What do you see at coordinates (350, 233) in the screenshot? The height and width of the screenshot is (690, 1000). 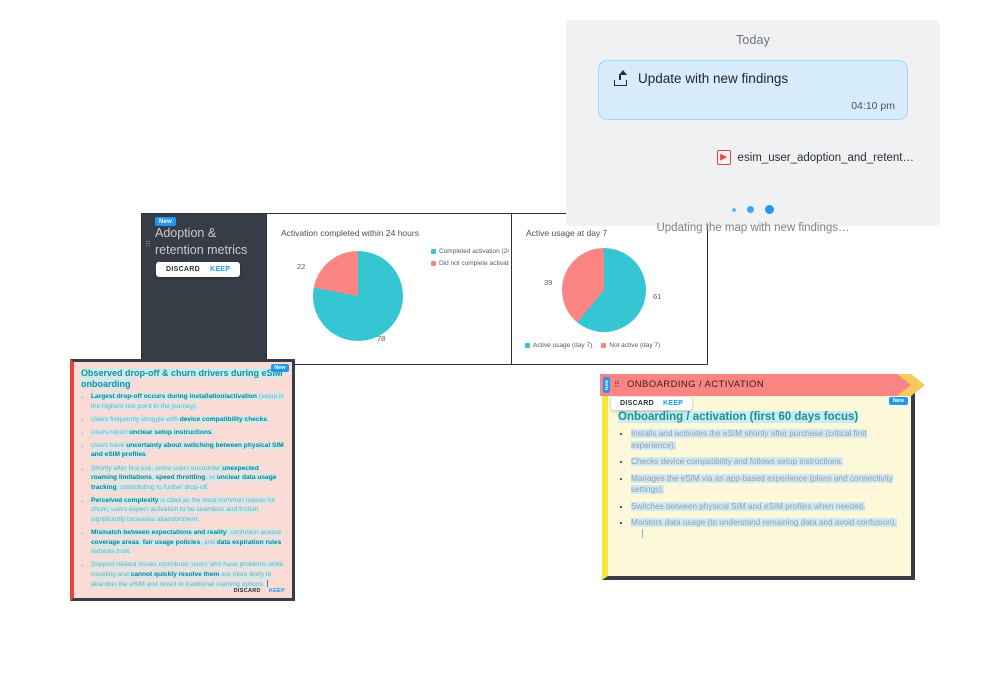 I see `chart-1-title: Activation completed within 24 hours` at bounding box center [350, 233].